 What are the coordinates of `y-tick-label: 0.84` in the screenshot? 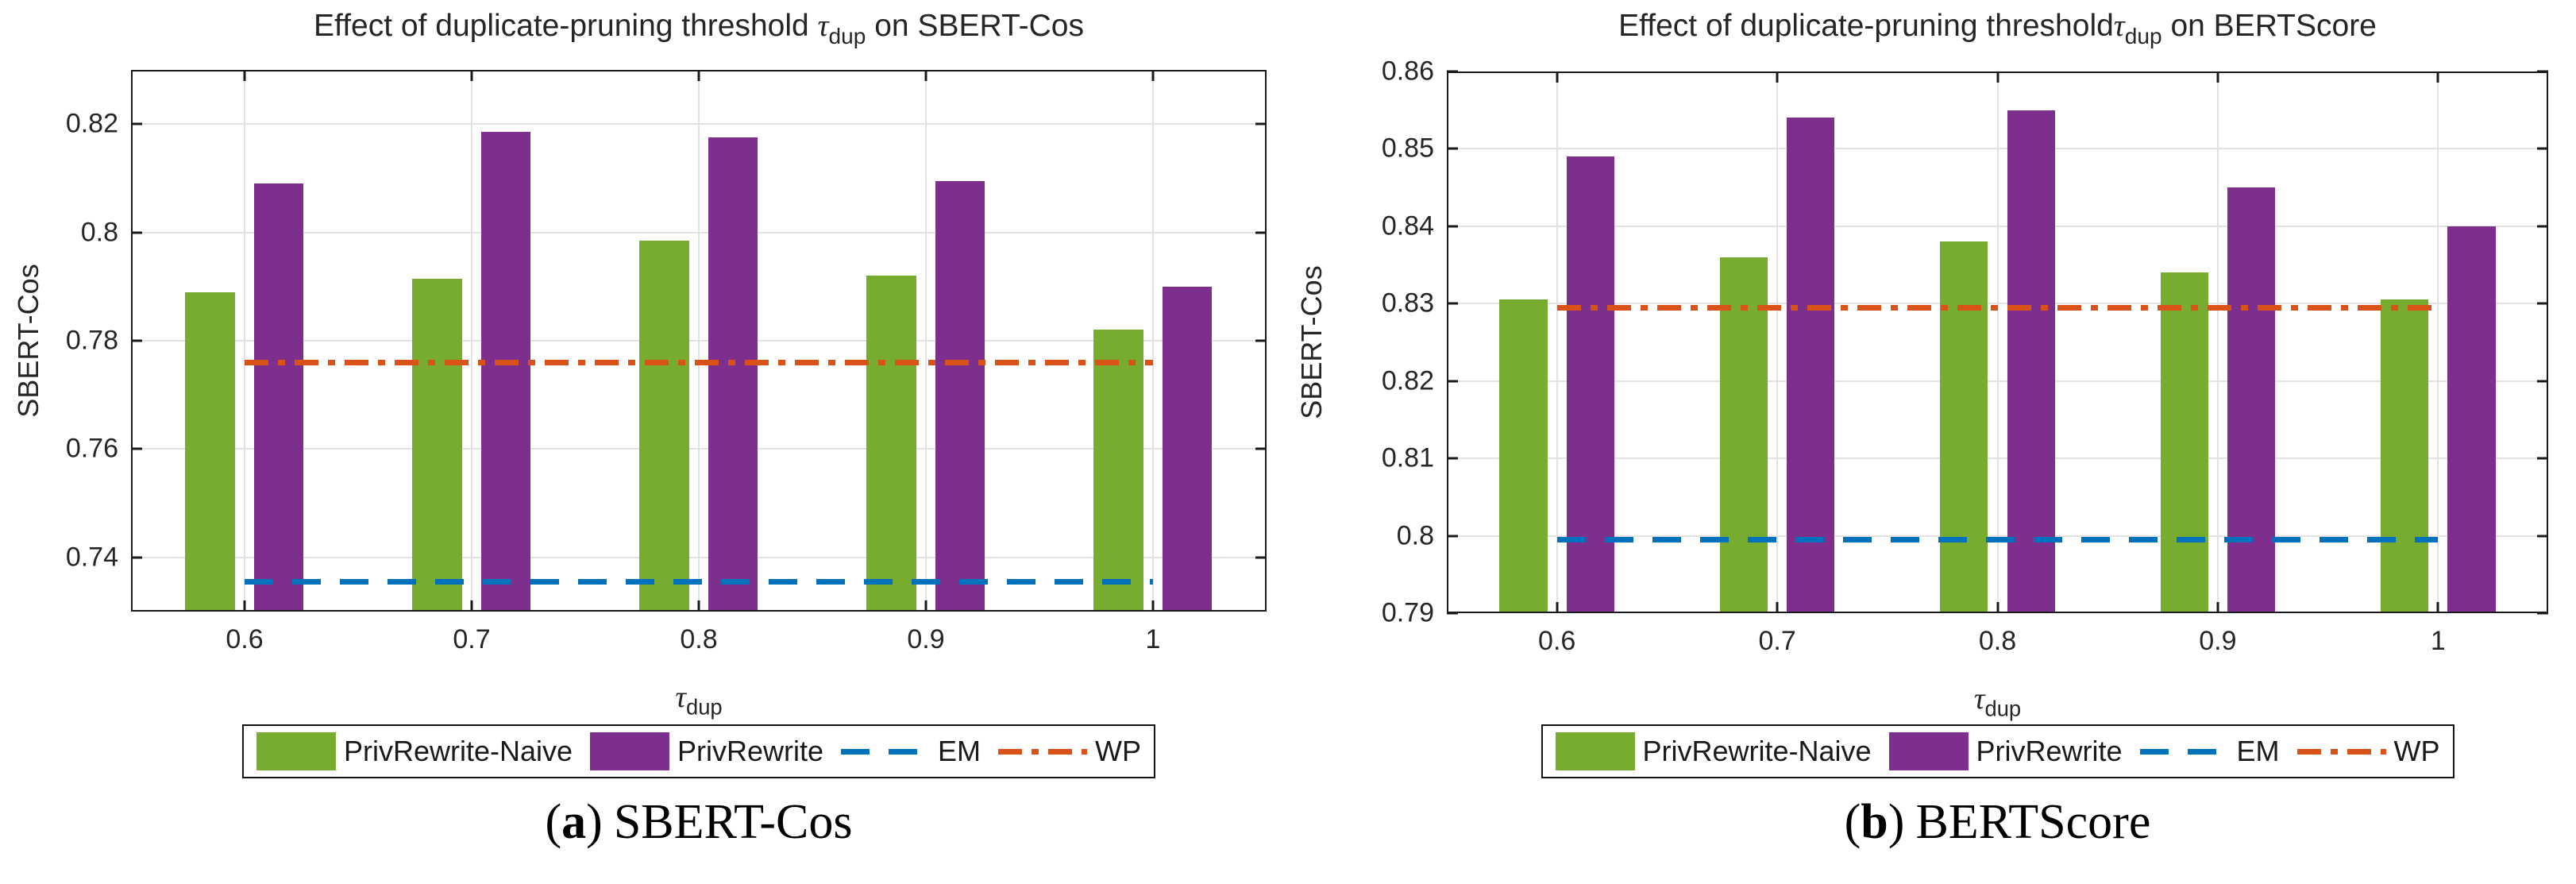 It's located at (1407, 225).